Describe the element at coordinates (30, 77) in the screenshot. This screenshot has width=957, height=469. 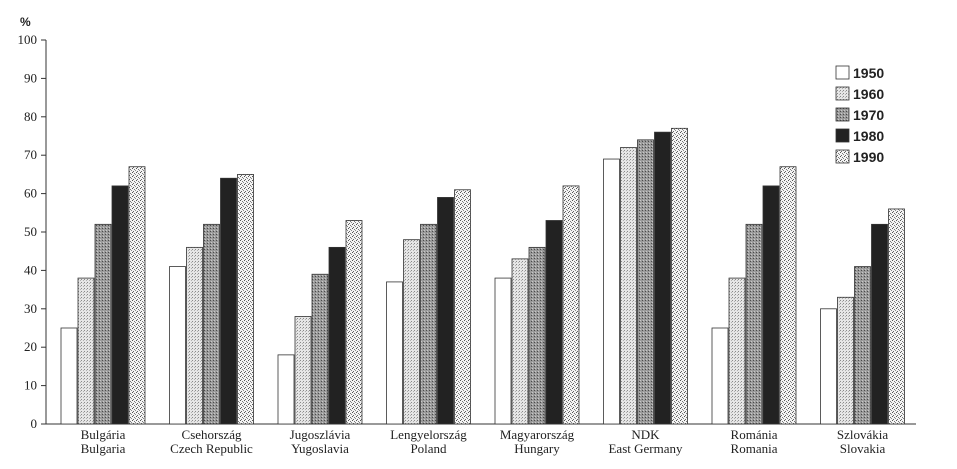
I see `y-tick-label: 90` at that location.